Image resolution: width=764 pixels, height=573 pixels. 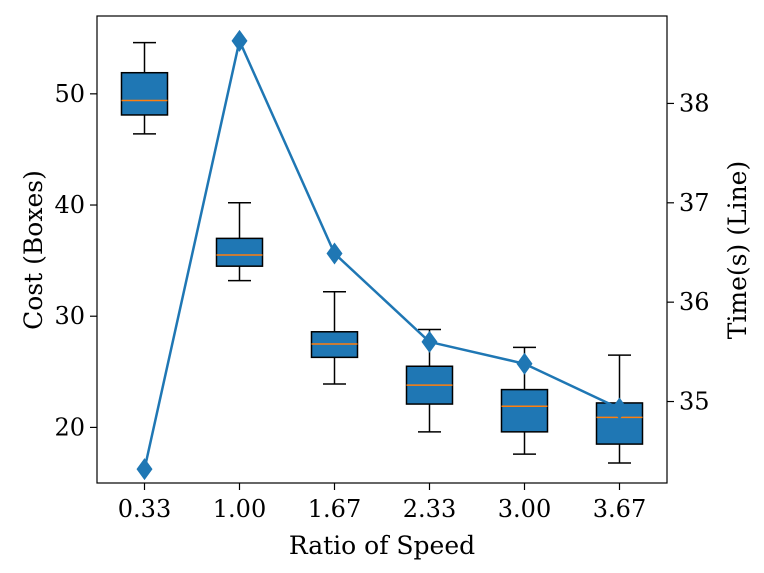 I want to click on y-axis-right: 35 36 37 38, so click(x=688, y=252).